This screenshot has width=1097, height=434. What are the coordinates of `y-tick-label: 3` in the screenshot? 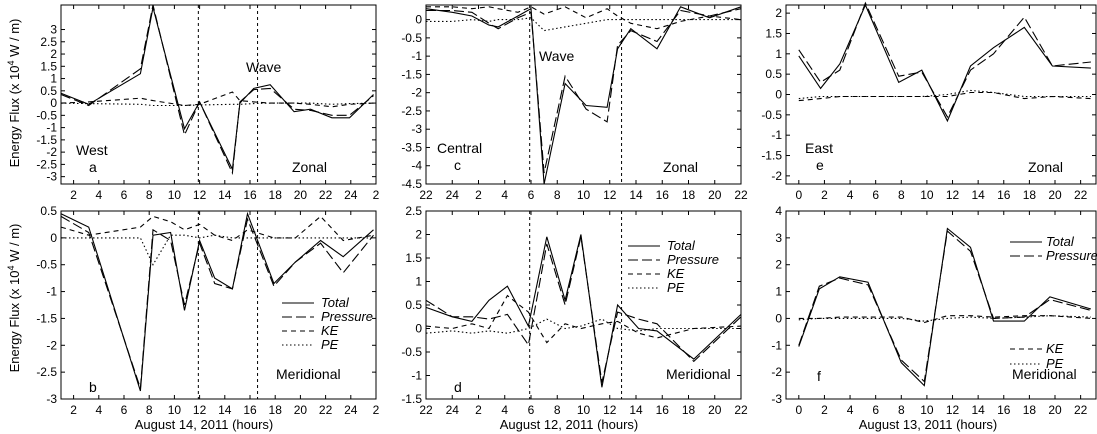 It's located at (778, 238).